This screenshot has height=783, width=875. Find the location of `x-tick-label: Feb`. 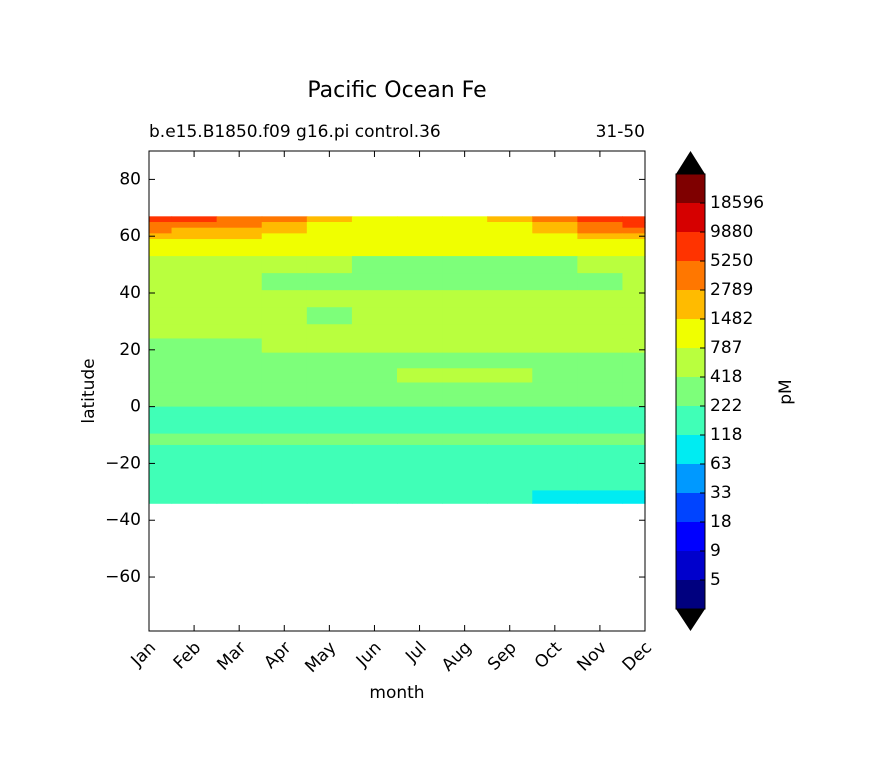

x-tick-label: Feb is located at coordinates (187, 655).